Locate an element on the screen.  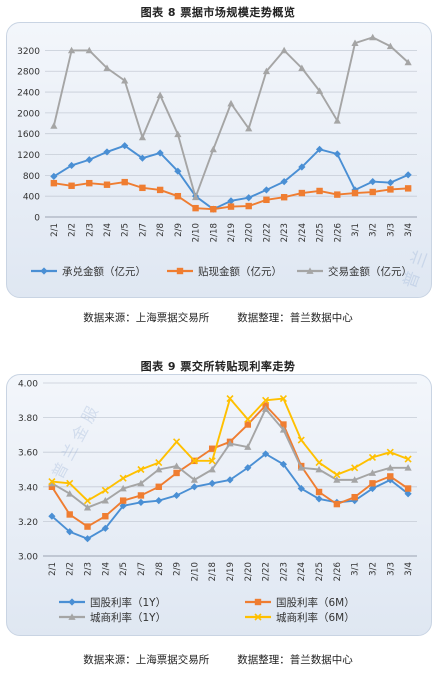
x-tick-label: 2/10 is located at coordinates (197, 232).